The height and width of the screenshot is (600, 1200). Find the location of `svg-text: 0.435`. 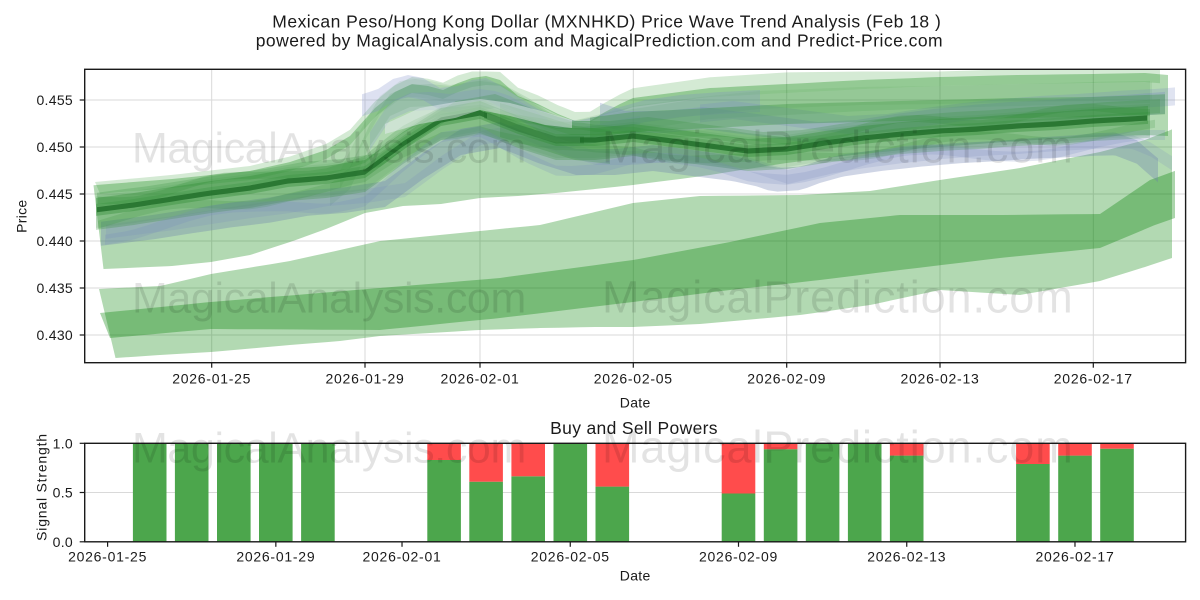

svg-text: 0.435 is located at coordinates (54, 288).